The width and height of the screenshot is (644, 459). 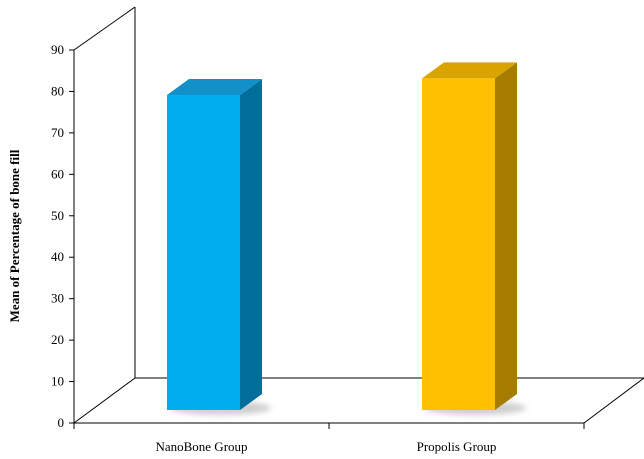 I want to click on category-labels: NanoBone Group Propolis Group, so click(x=325, y=446).